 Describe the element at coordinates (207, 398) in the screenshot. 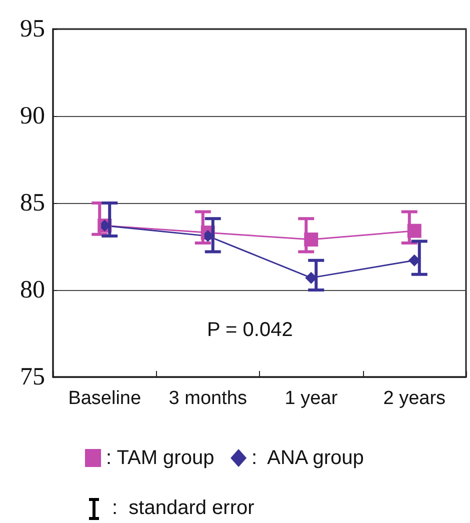

I see `x-tick-label: 3 months` at that location.